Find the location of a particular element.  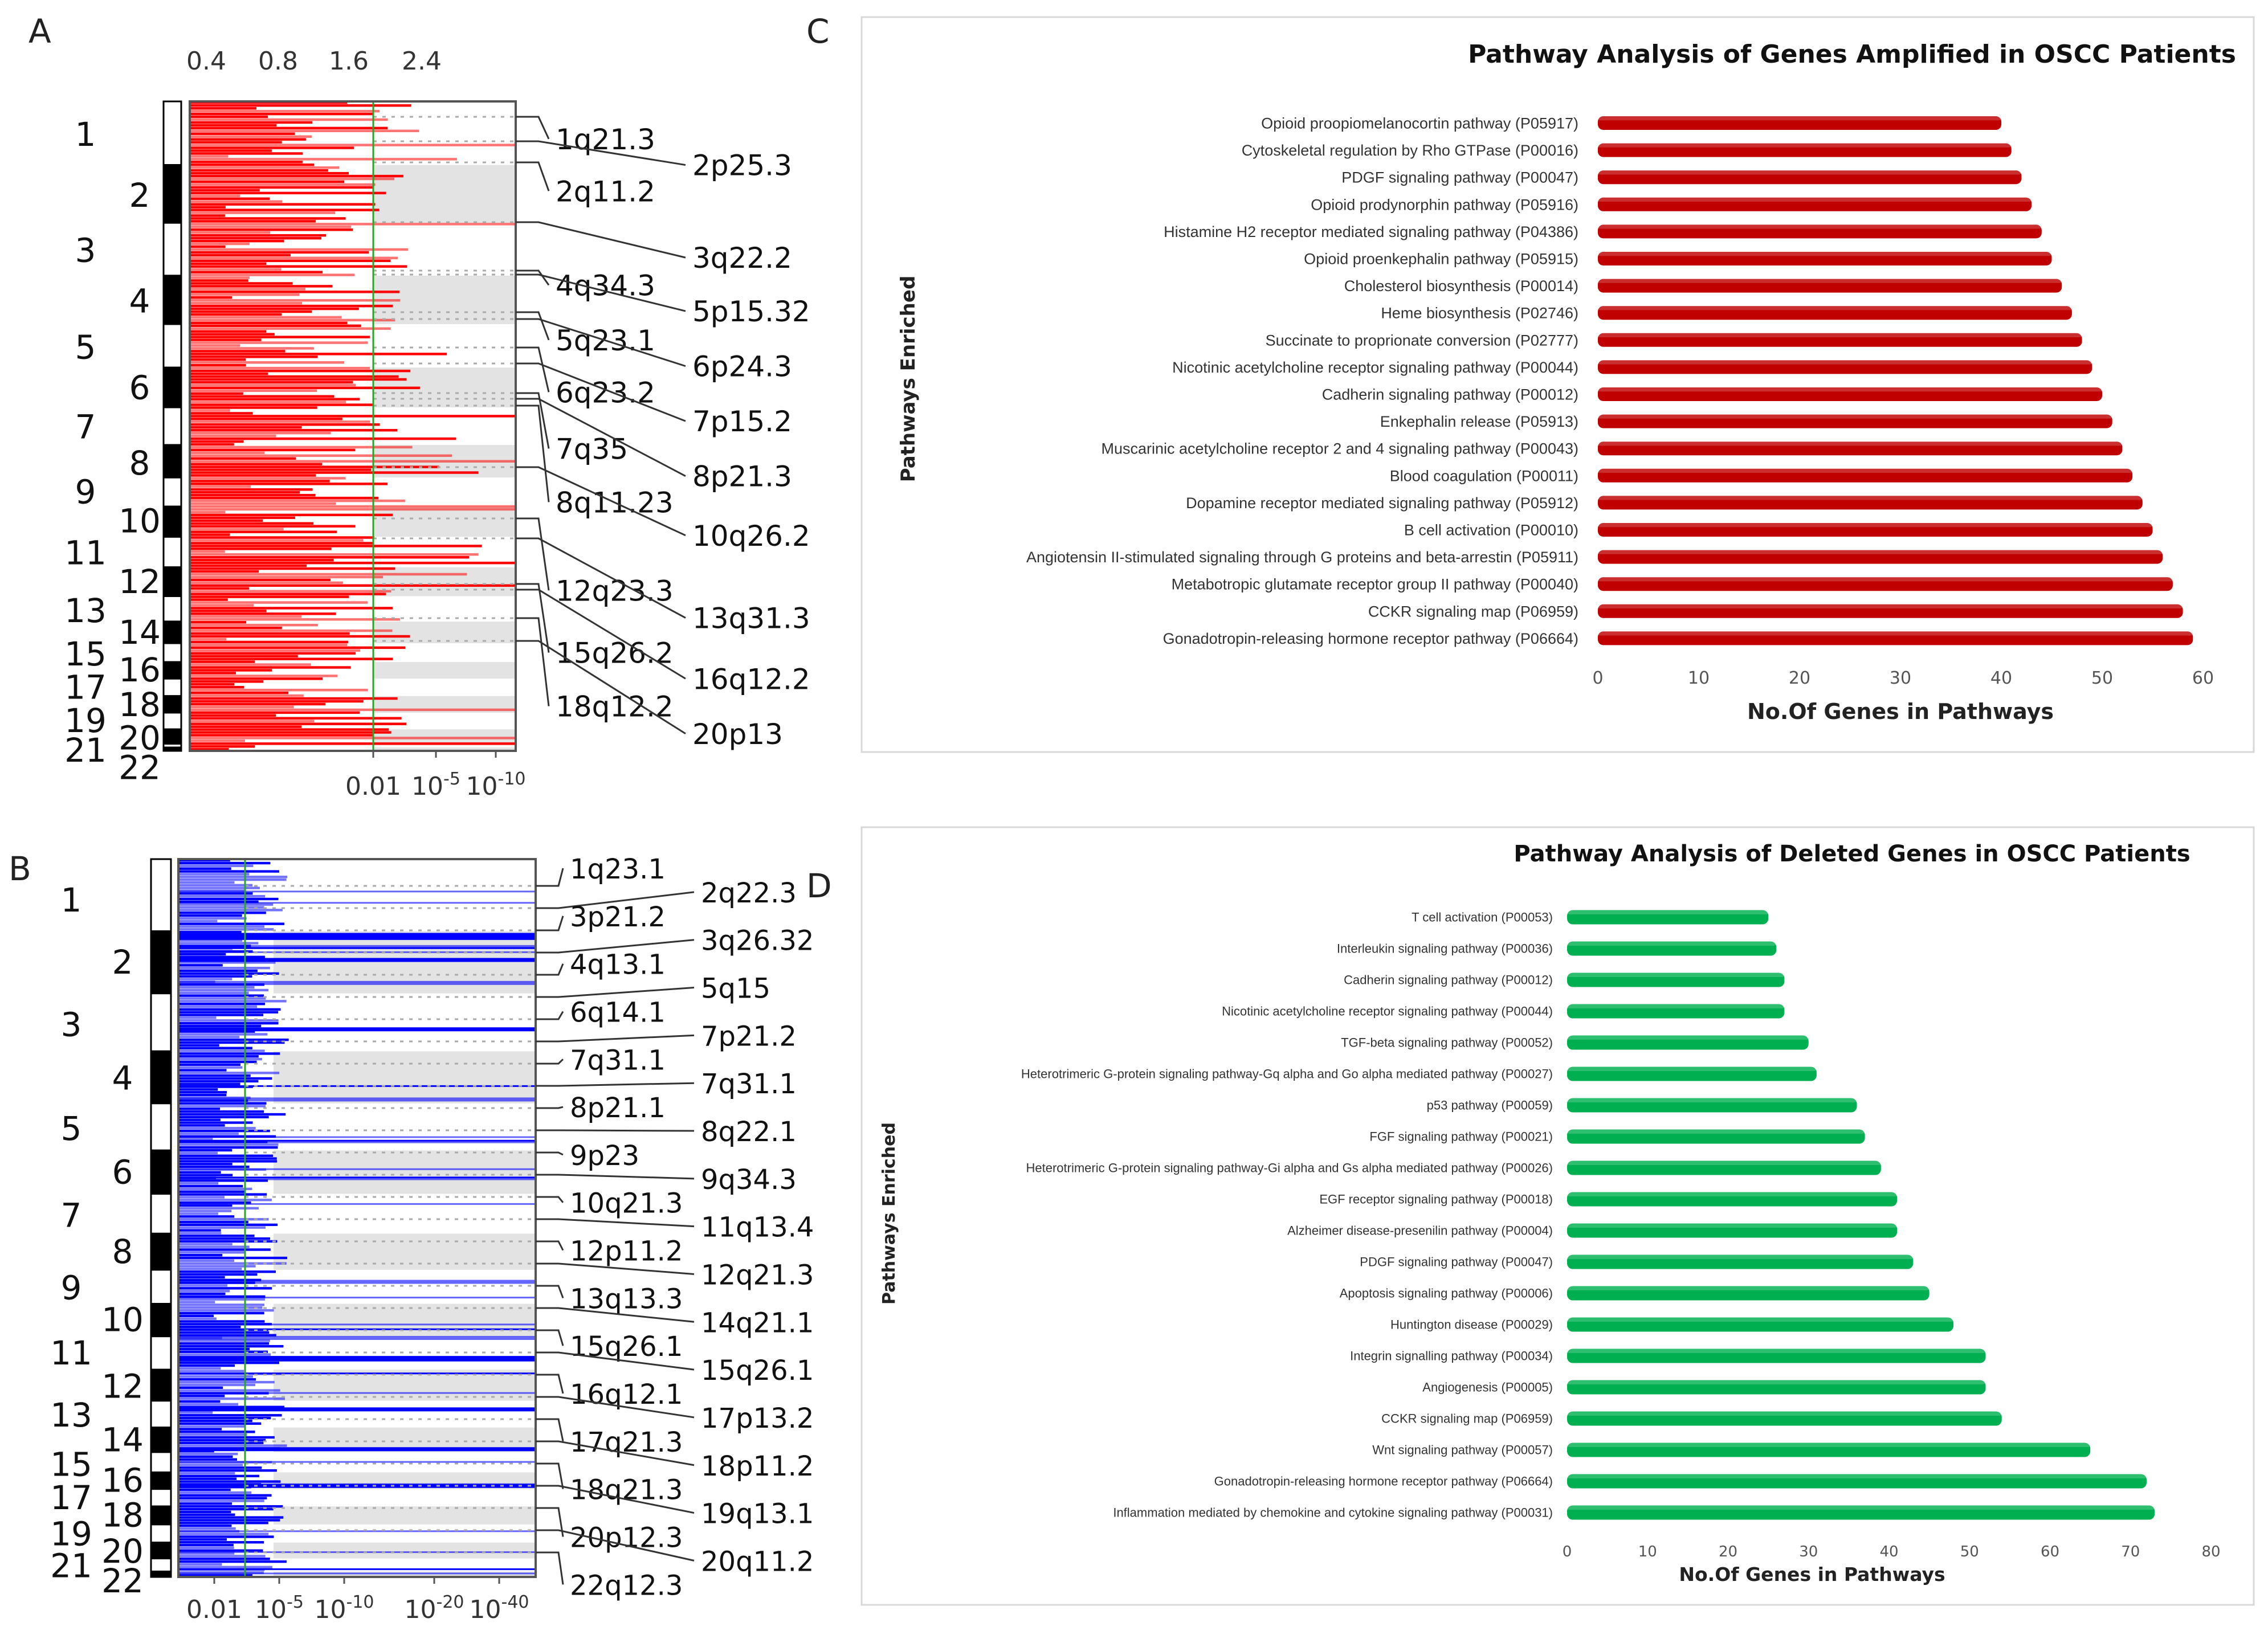

cytoband-label: 22q12.3 is located at coordinates (626, 1585).